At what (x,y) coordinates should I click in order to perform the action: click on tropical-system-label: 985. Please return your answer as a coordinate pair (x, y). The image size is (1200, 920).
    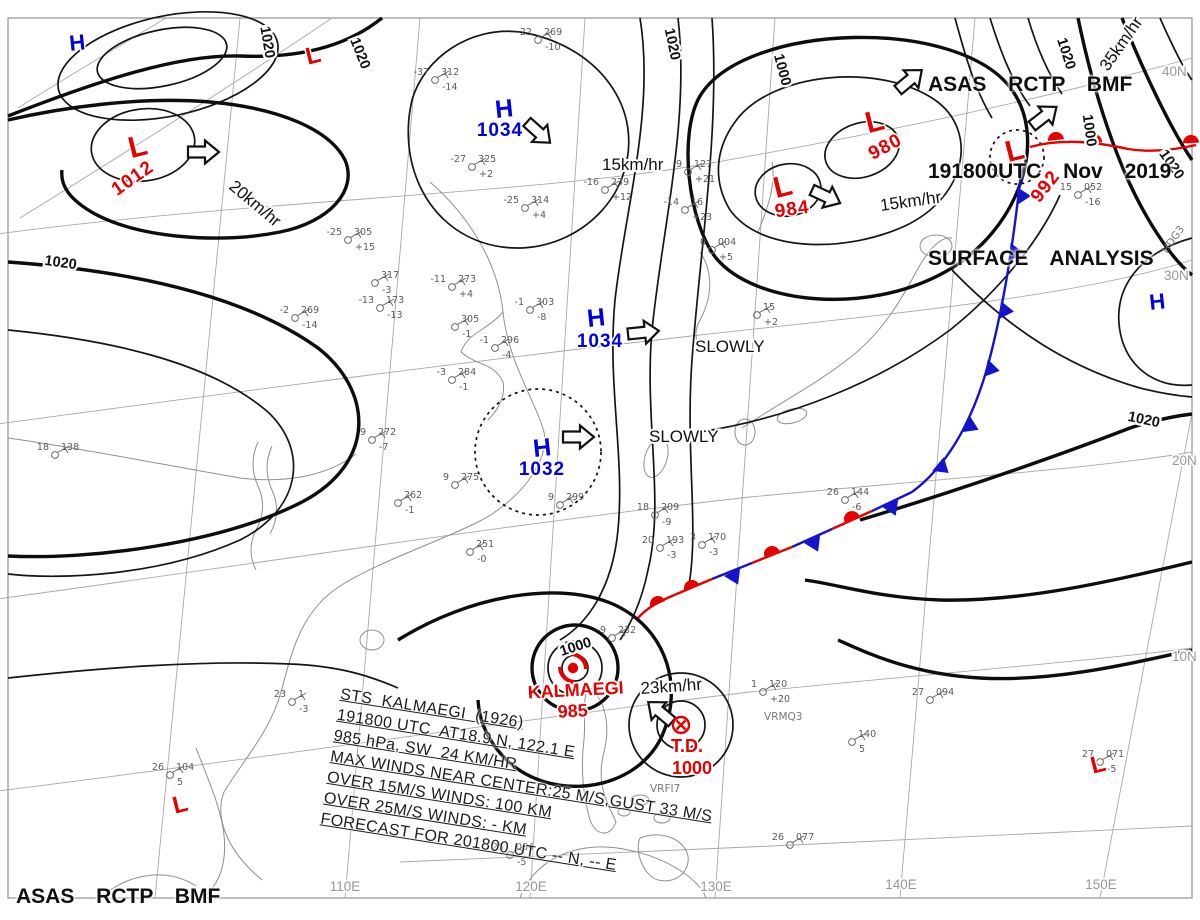
    Looking at the image, I should click on (572, 711).